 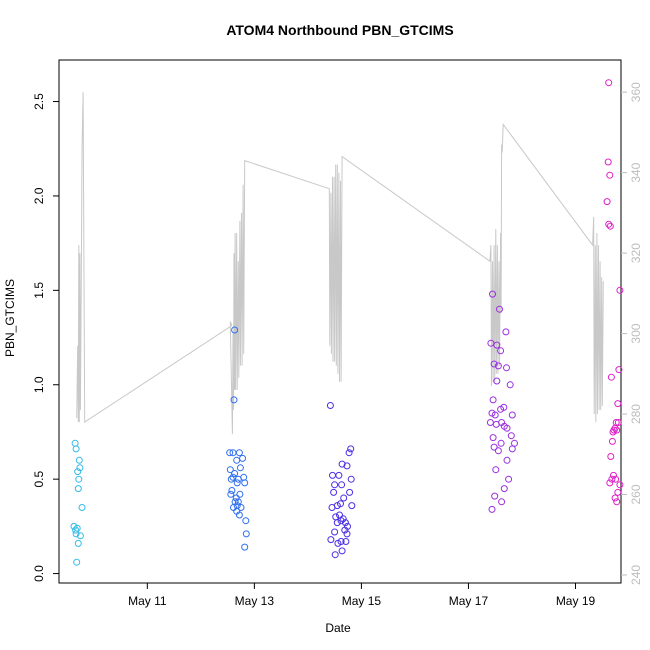 What do you see at coordinates (576, 601) in the screenshot?
I see `x-tick-label-4: May 19` at bounding box center [576, 601].